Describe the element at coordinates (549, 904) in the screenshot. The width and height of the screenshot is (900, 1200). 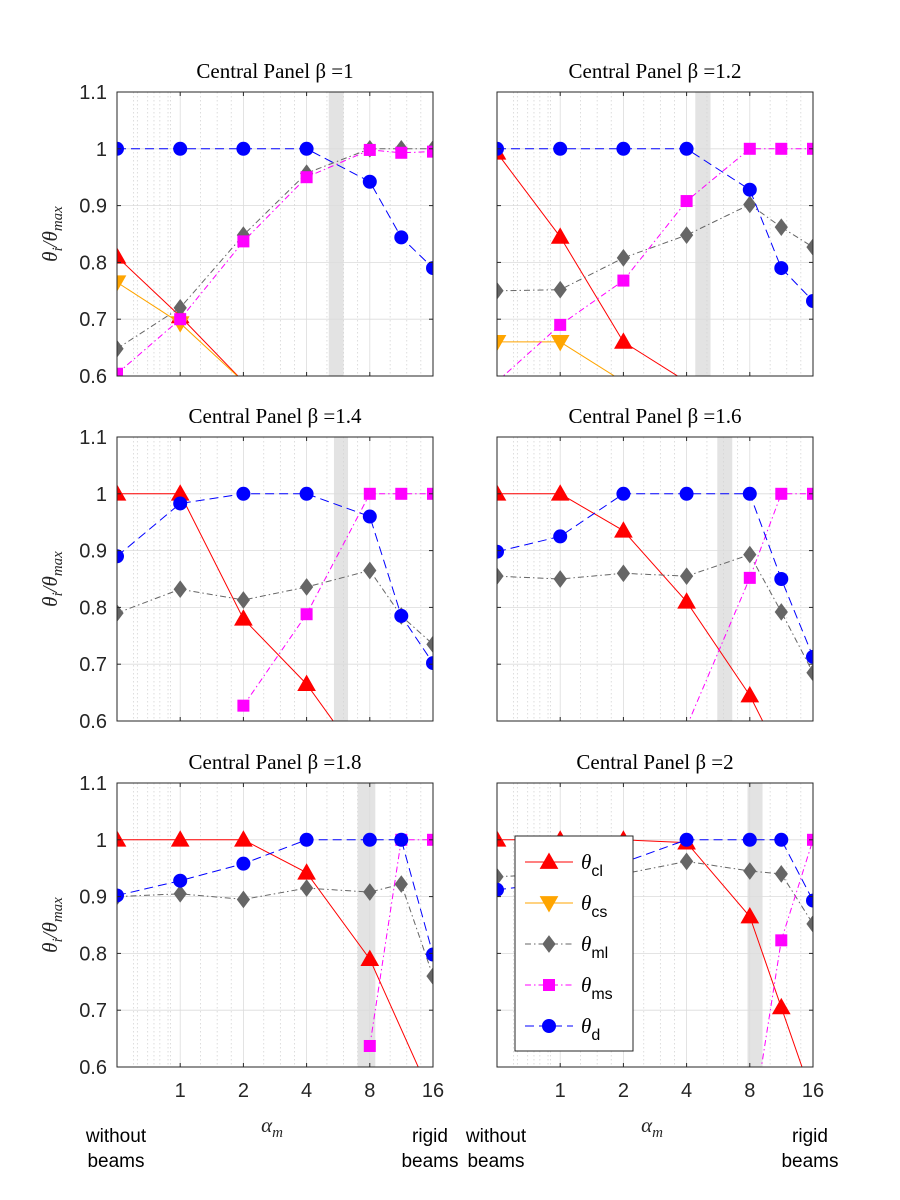
I see `legend-marker-θcs` at that location.